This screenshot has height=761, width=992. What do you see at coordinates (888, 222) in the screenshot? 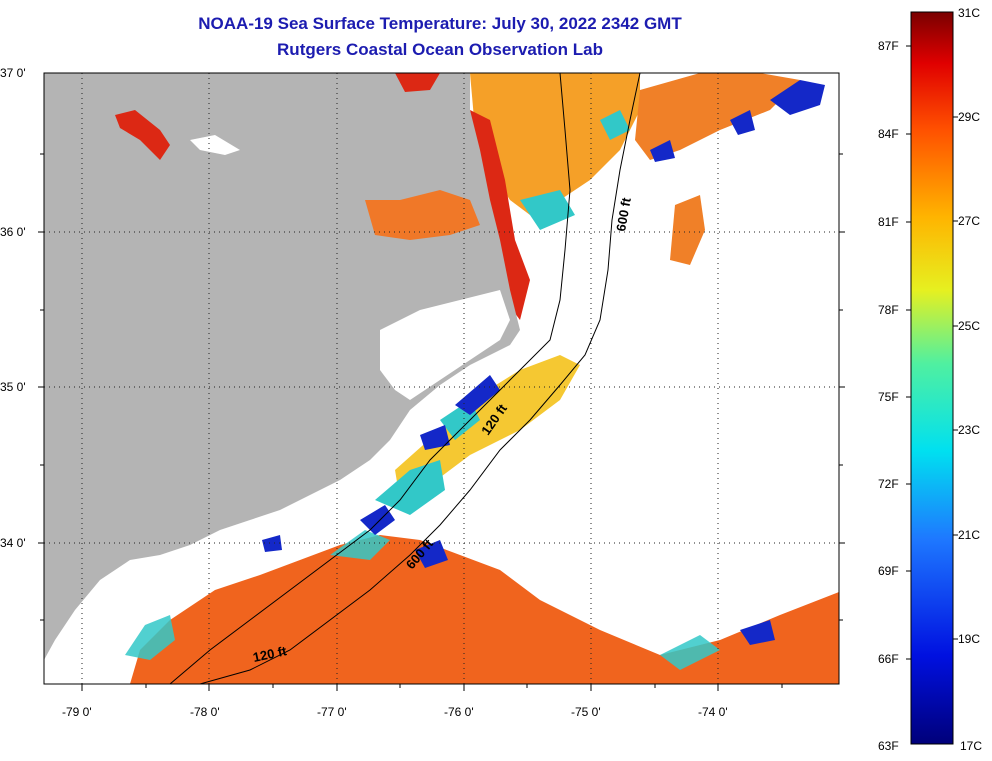
I see `colorbar-fahrenheit-label: 81F` at bounding box center [888, 222].